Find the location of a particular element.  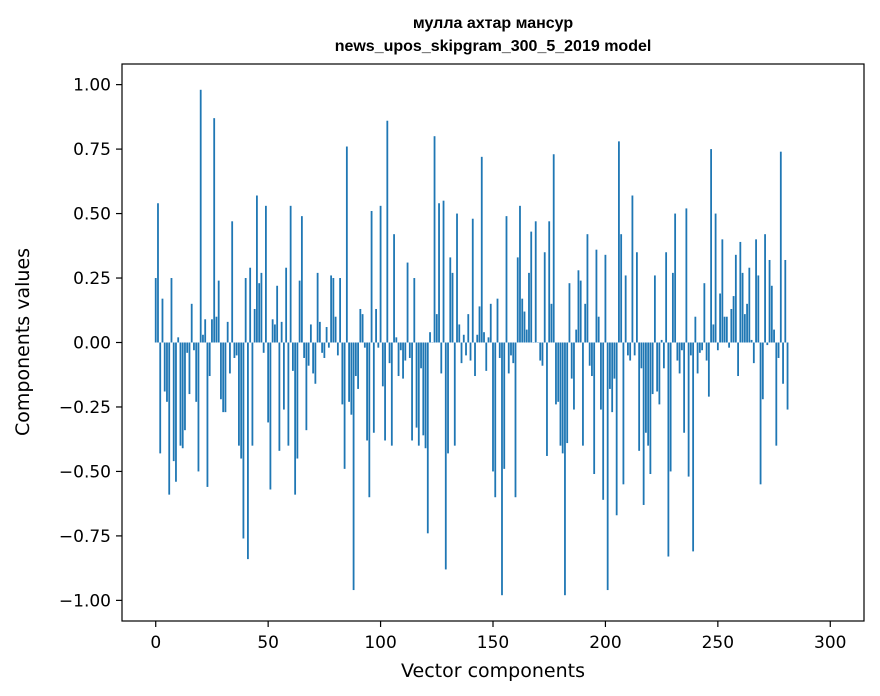

x-tick-label-1: 50 is located at coordinates (268, 643).